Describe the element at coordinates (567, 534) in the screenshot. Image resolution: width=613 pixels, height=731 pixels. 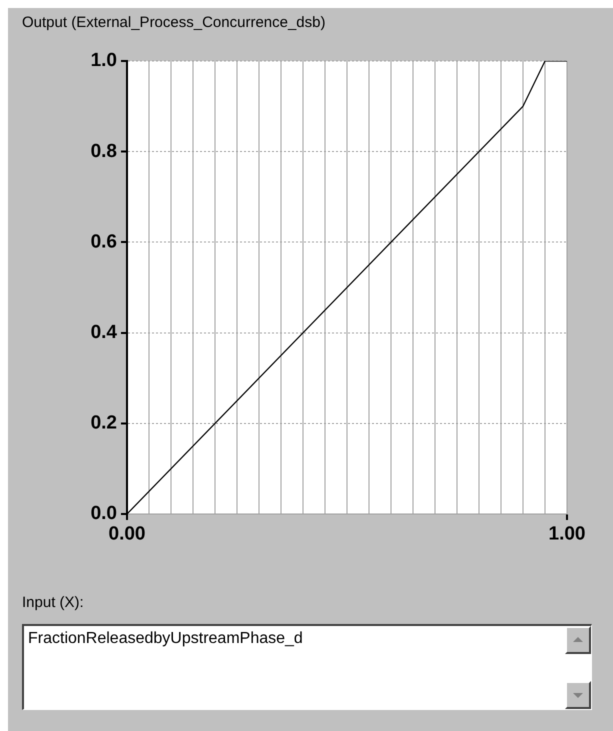
I see `x-tick-label: 1.00` at that location.